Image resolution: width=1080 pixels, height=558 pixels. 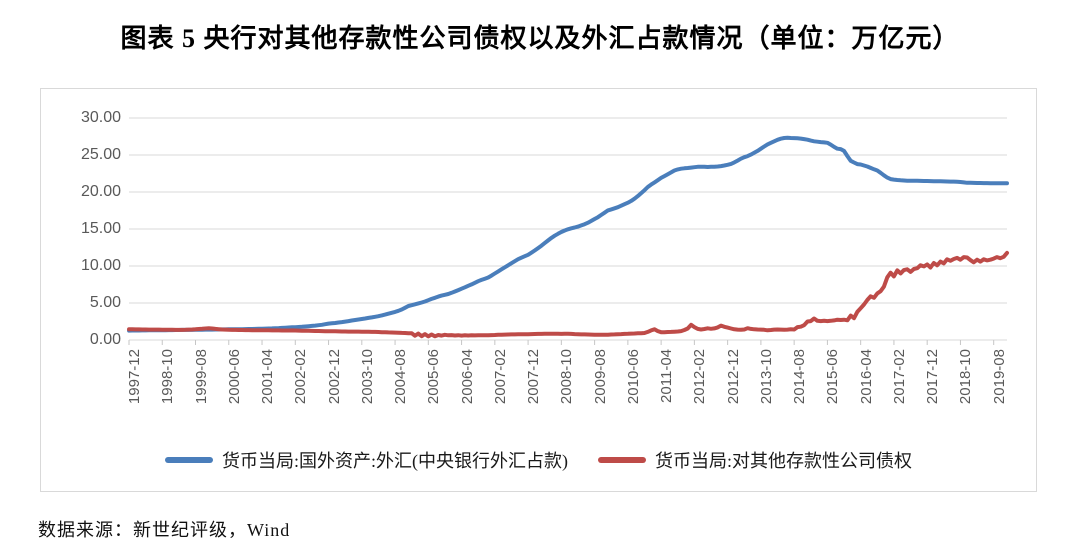 I want to click on x-axis-tick-label: 2012-12, so click(x=733, y=377).